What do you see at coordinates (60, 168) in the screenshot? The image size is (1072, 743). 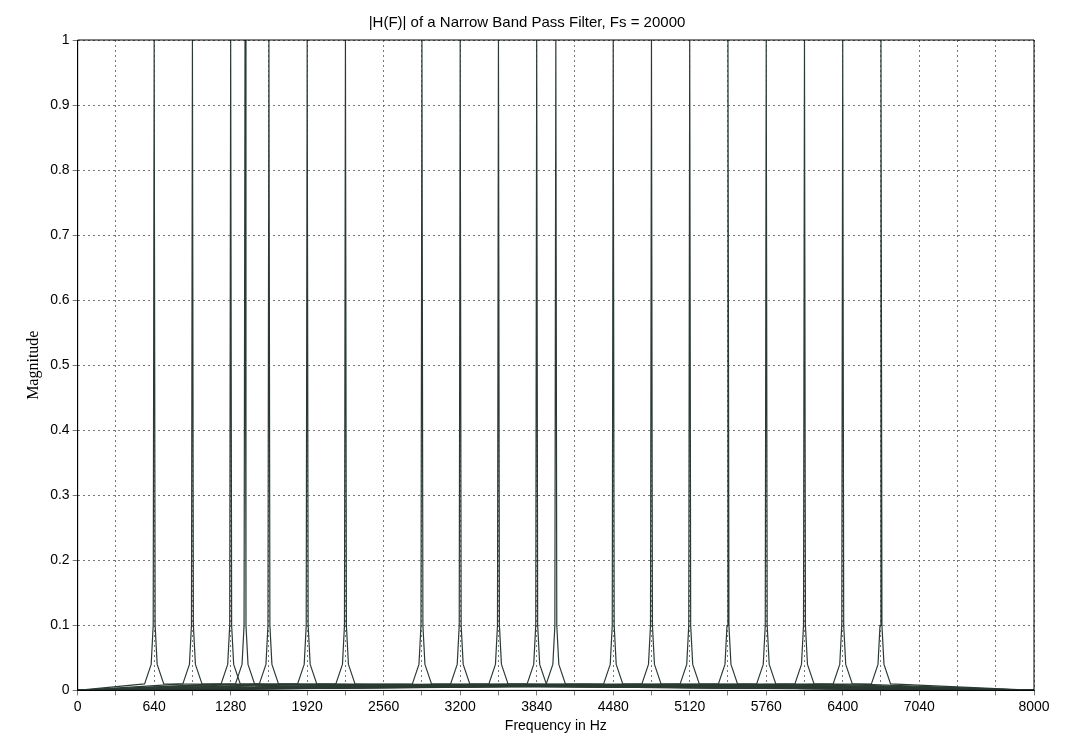 I see `y-tick-label: 0.8` at bounding box center [60, 168].